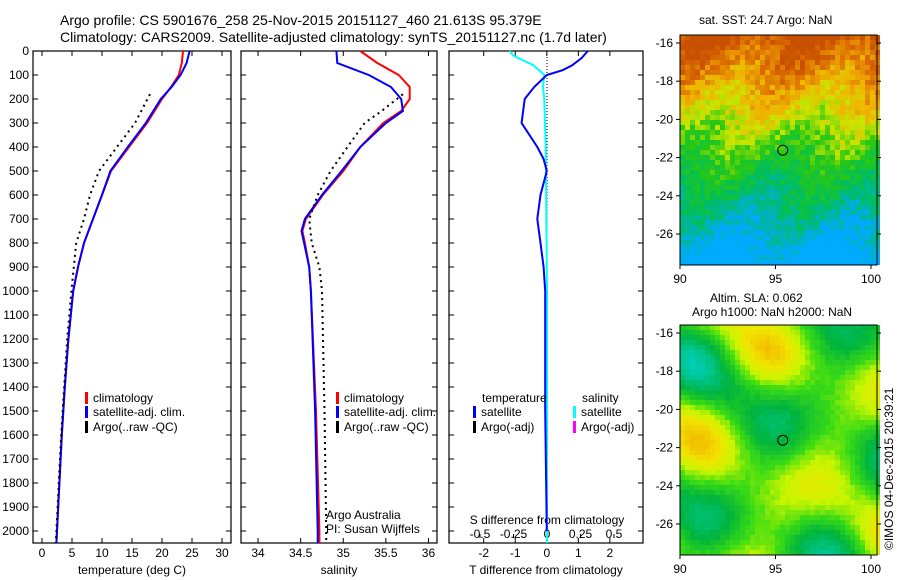 The width and height of the screenshot is (900, 580). What do you see at coordinates (337, 412) in the screenshot?
I see `legend-satellite-swatch` at bounding box center [337, 412].